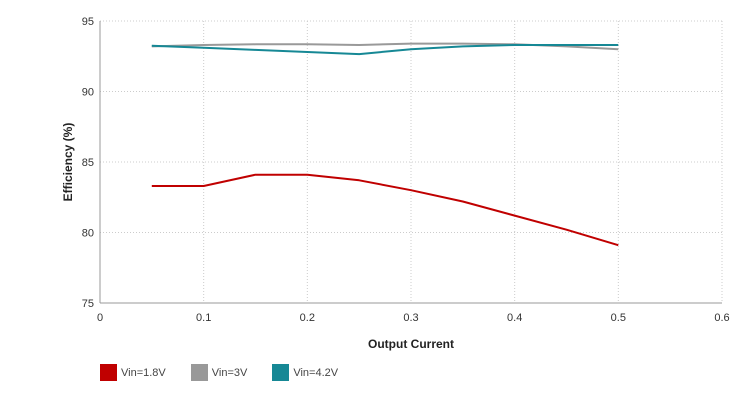 This screenshot has height=400, width=743. I want to click on x-axis-label: Output Current, so click(411, 344).